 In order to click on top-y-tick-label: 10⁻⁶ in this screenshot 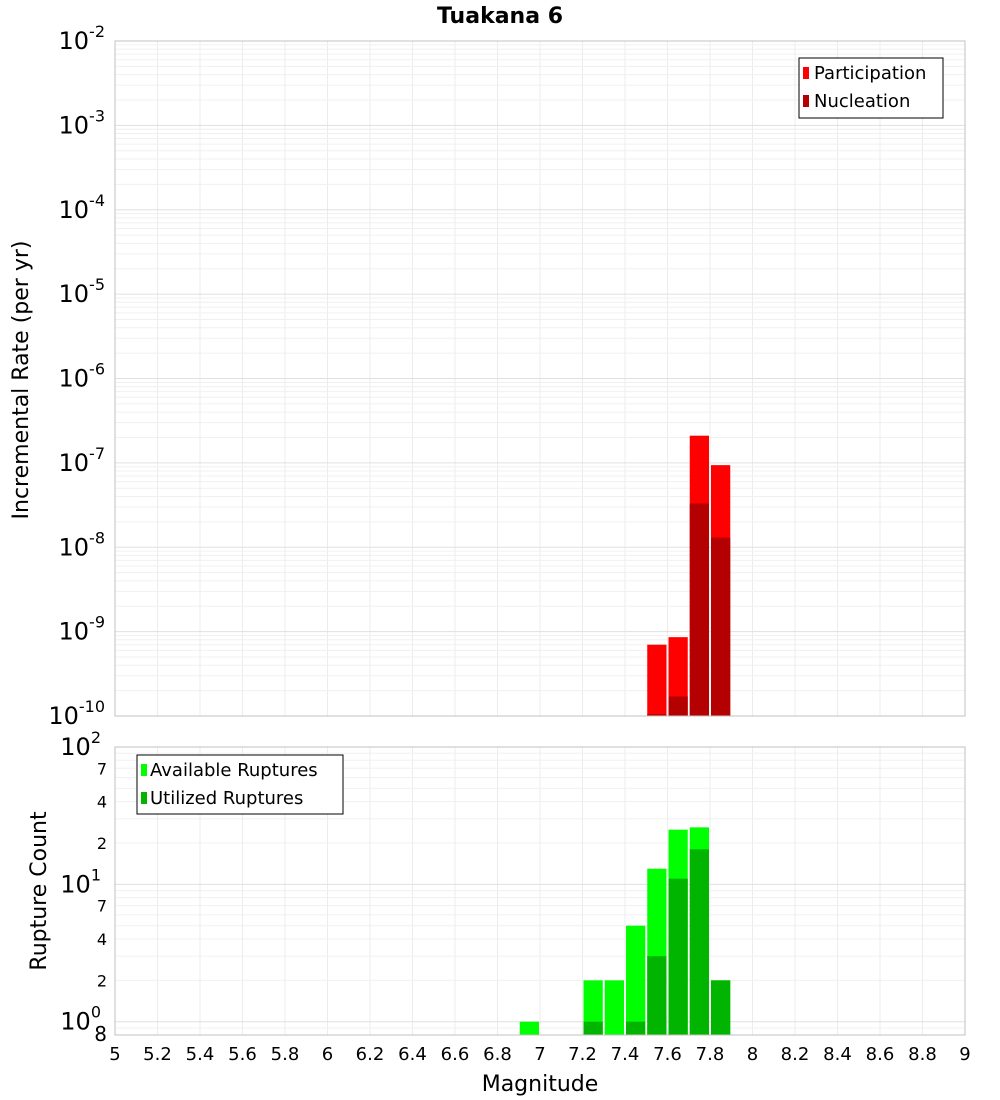, I will do `click(82, 376)`.